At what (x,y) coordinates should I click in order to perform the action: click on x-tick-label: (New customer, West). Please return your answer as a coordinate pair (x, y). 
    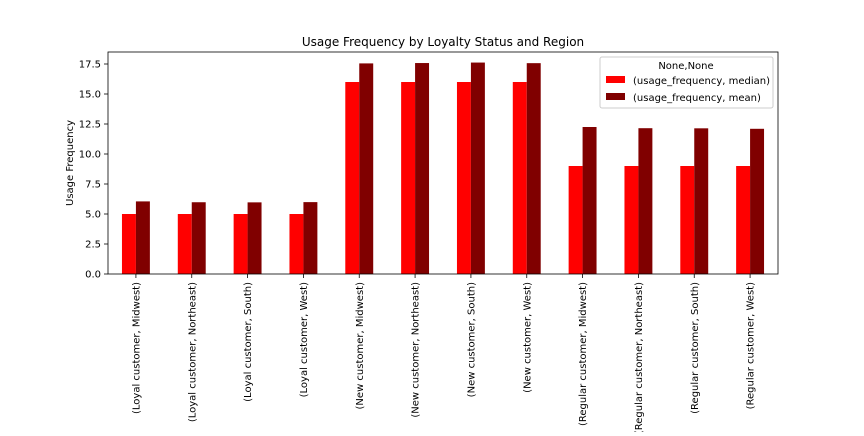
    Looking at the image, I should click on (527, 337).